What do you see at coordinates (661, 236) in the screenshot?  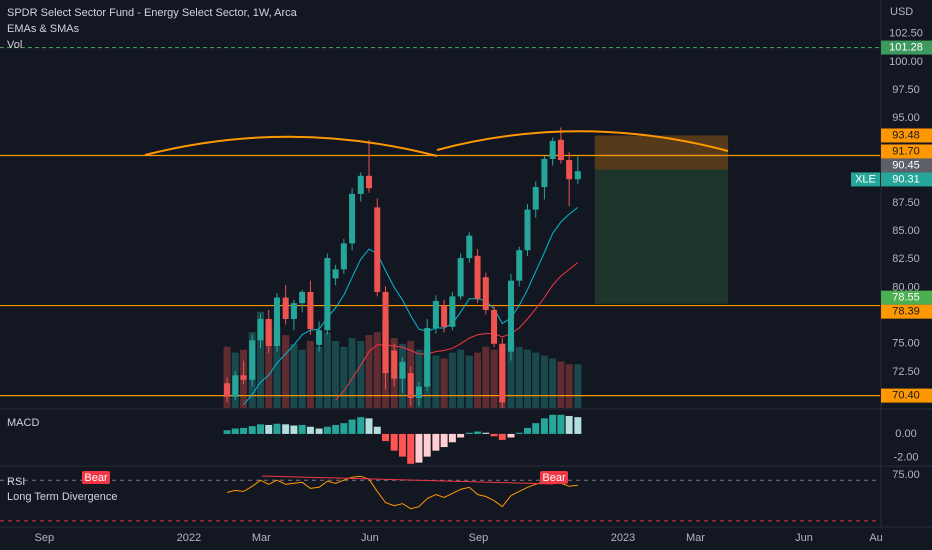 I see `target-zone` at bounding box center [661, 236].